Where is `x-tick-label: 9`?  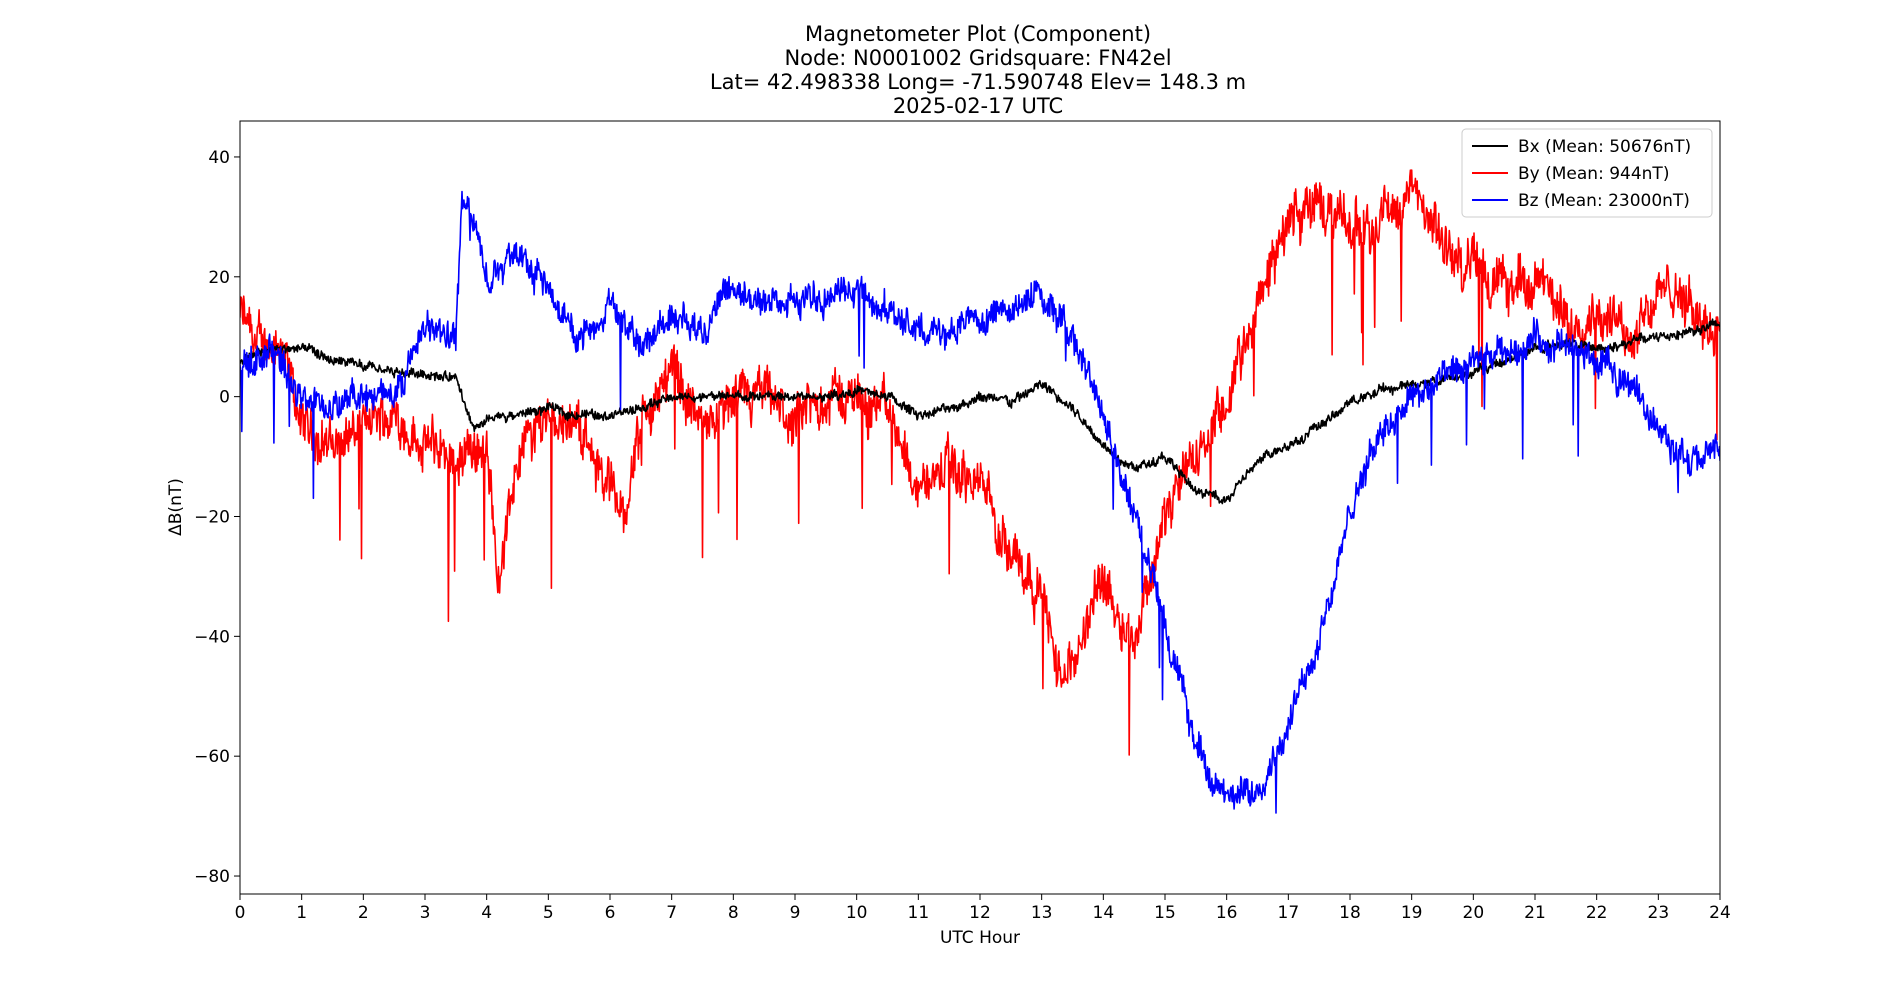
x-tick-label: 9 is located at coordinates (795, 913).